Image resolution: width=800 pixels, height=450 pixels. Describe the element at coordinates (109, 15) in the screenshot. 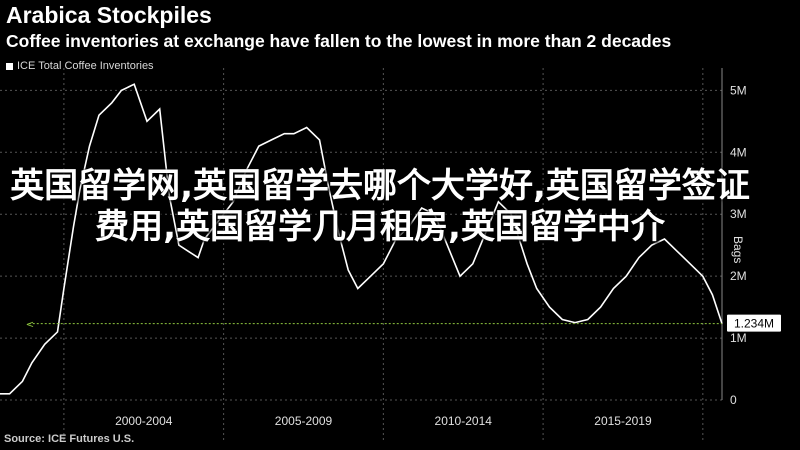

I see `chart-title: Arabica Stockpiles` at that location.